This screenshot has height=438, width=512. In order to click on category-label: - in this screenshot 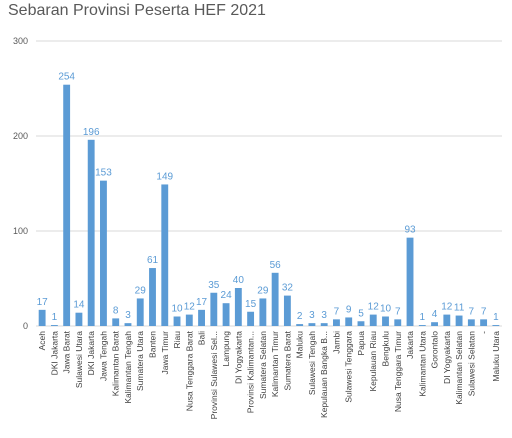, I will do `click(484, 332)`.